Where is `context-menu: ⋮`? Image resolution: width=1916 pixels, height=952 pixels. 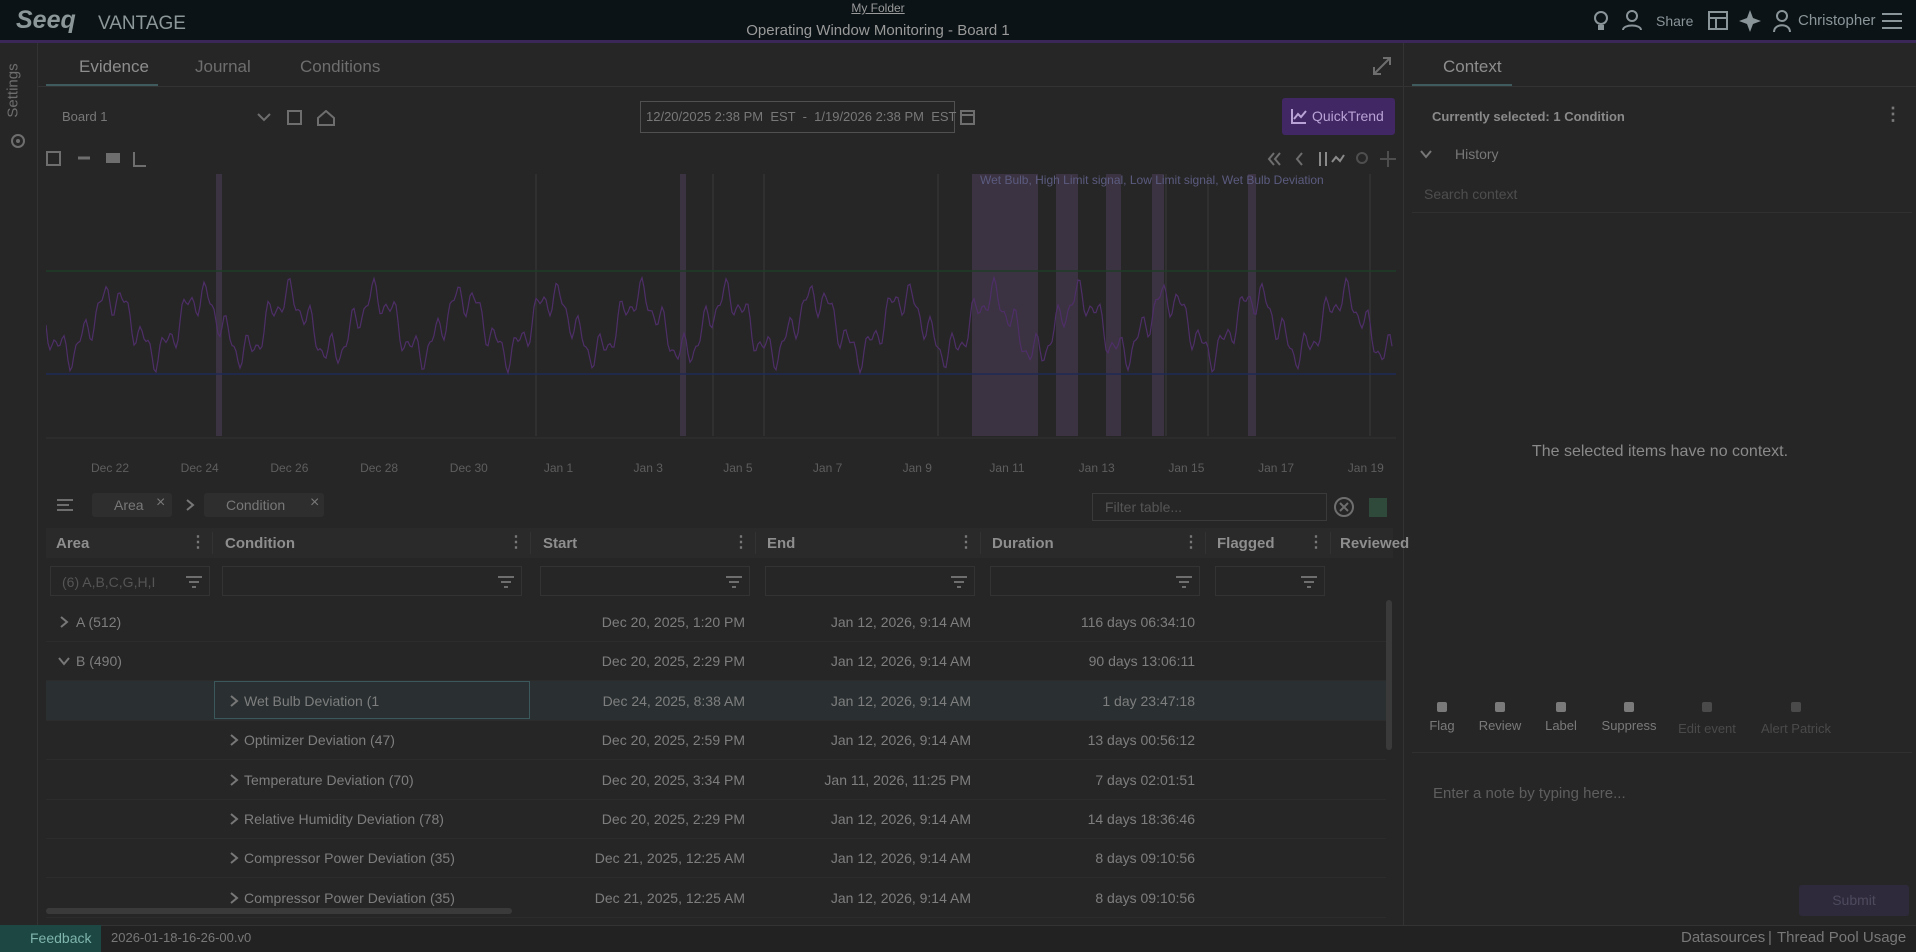 context-menu: ⋮ is located at coordinates (1893, 114).